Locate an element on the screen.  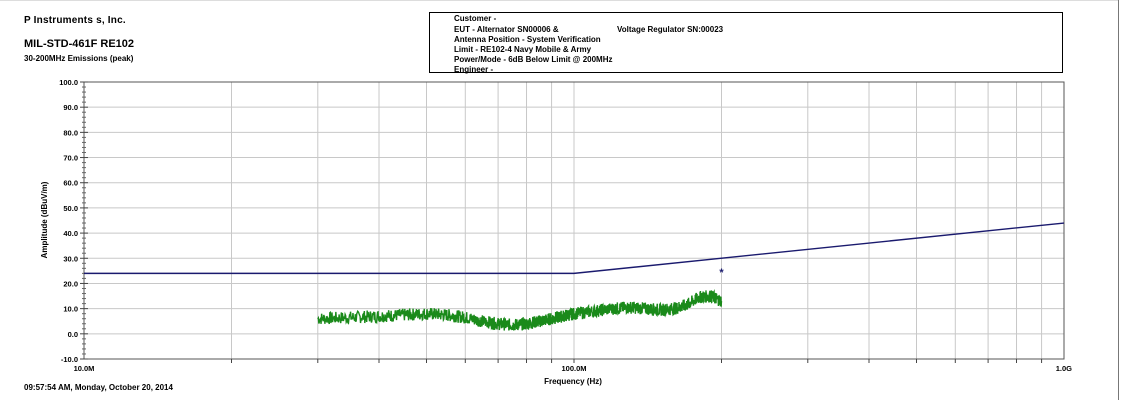
company-name: P Instruments s, Inc. is located at coordinates (75, 20).